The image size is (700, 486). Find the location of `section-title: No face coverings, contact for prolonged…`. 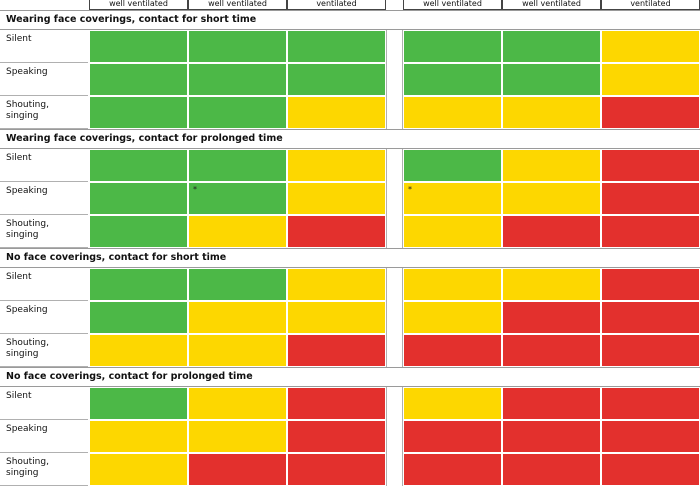

section-title: No face coverings, contact for prolonged… is located at coordinates (350, 377).